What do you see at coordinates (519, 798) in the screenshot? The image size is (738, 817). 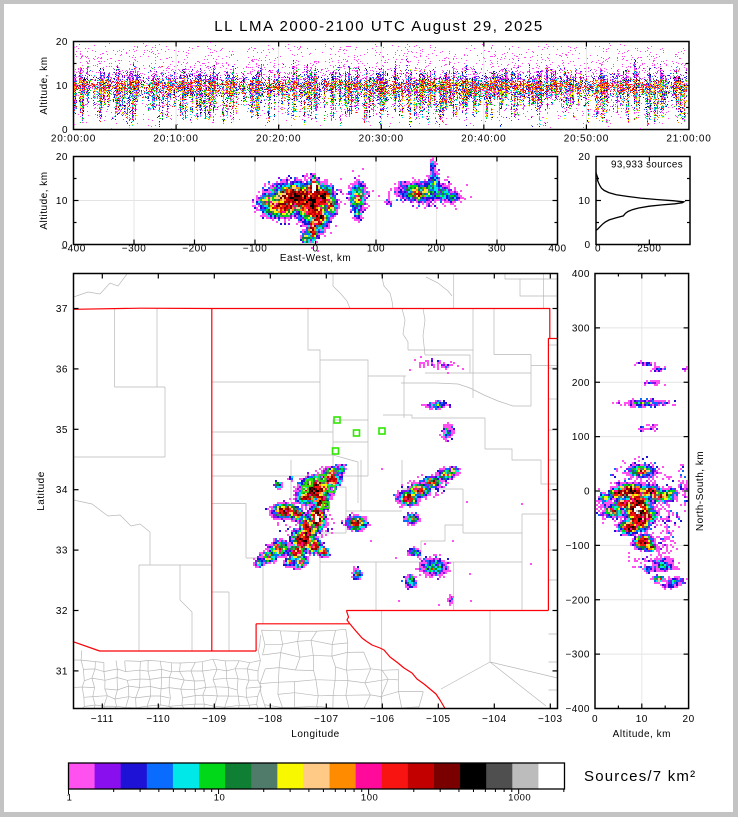 I see `svg-text: 1000` at bounding box center [519, 798].